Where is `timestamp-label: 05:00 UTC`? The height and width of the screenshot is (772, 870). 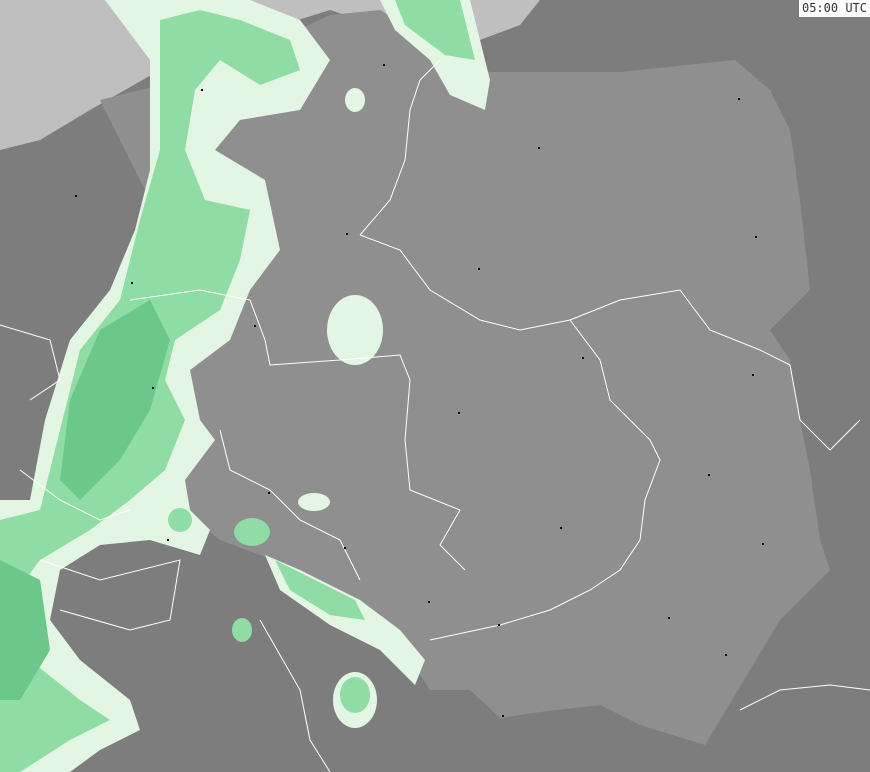 timestamp-label: 05:00 UTC is located at coordinates (834, 8).